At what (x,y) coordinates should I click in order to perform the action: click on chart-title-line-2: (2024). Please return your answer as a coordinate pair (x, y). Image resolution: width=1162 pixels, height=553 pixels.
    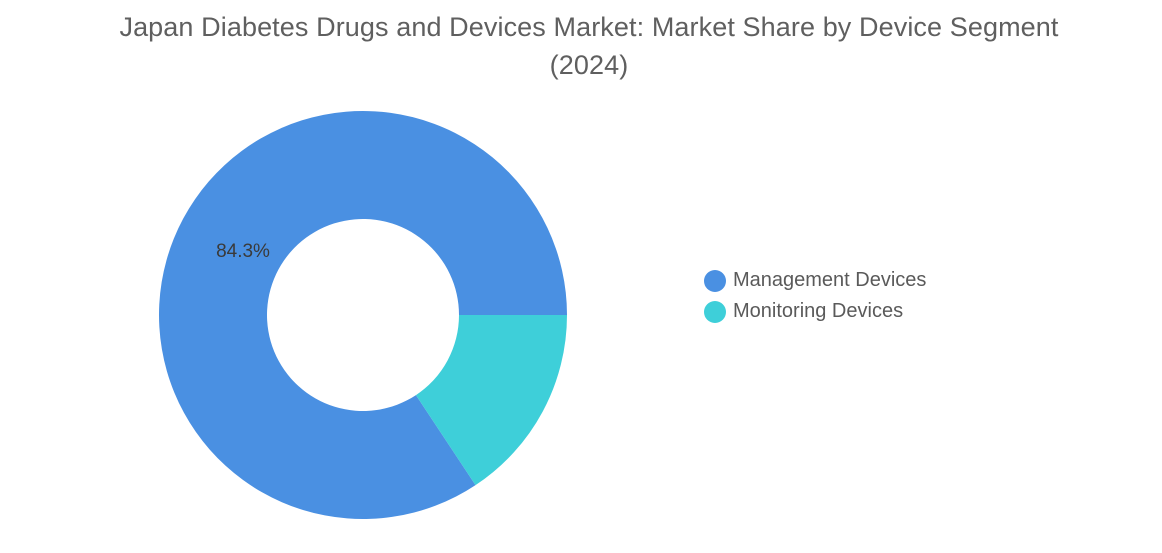
    Looking at the image, I should click on (589, 65).